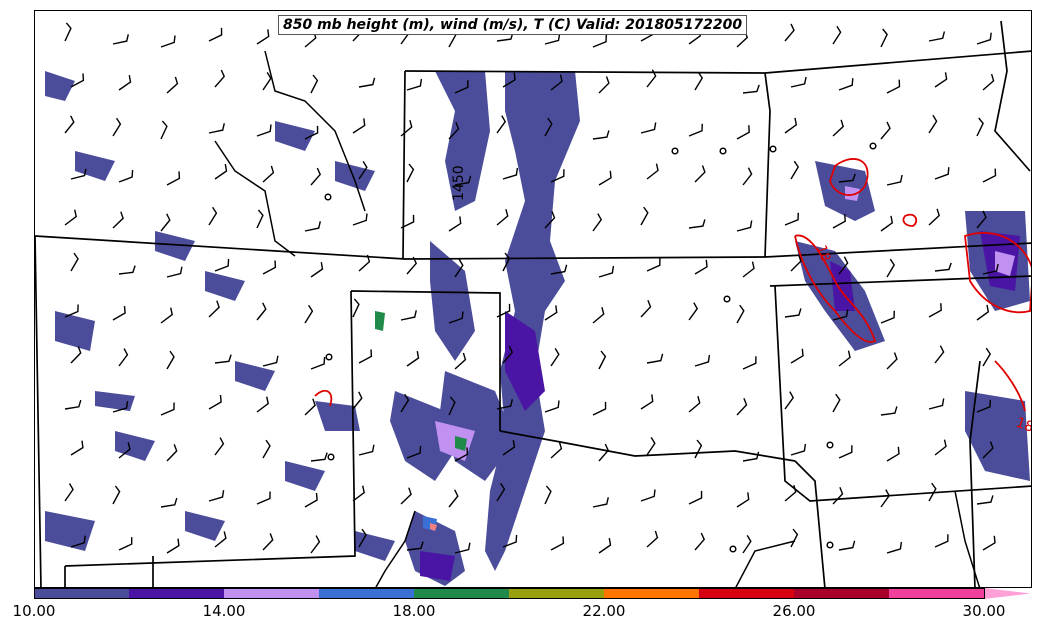 This screenshot has height=633, width=1041. Describe the element at coordinates (823, 253) in the screenshot. I see `temp-contour-label-a: 18` at that location.